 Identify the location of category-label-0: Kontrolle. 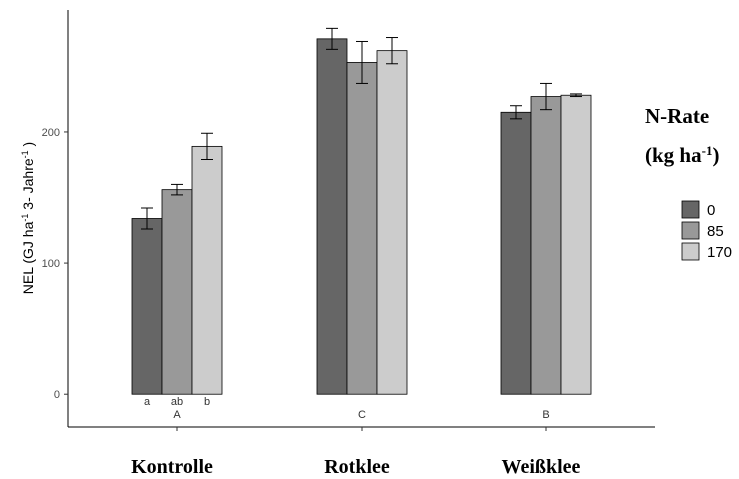
(172, 467).